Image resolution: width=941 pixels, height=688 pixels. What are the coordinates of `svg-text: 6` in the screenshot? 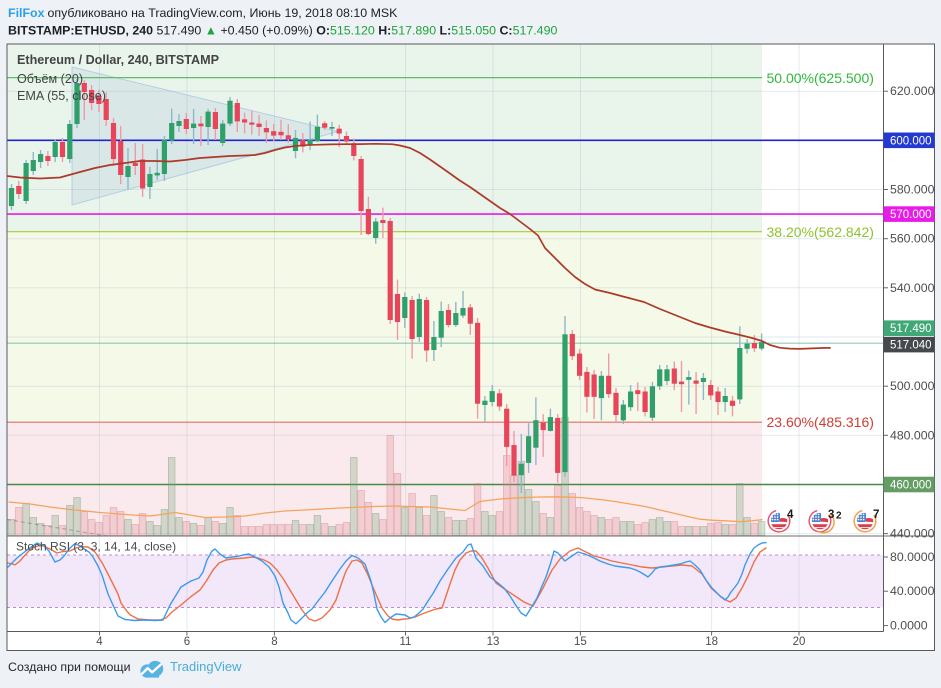 It's located at (187, 642).